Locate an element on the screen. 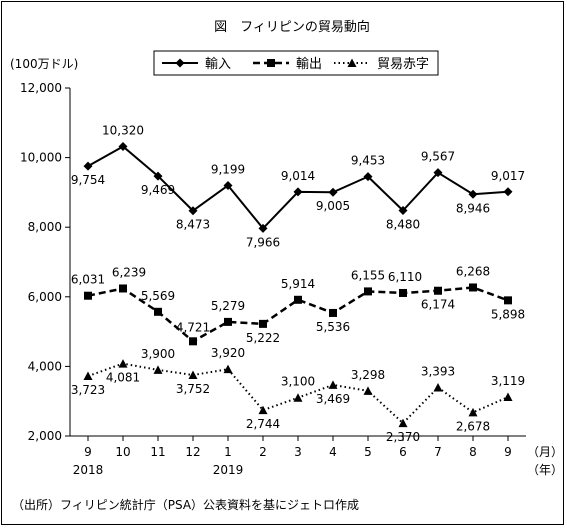  export-data-label: 6,174 is located at coordinates (438, 305).